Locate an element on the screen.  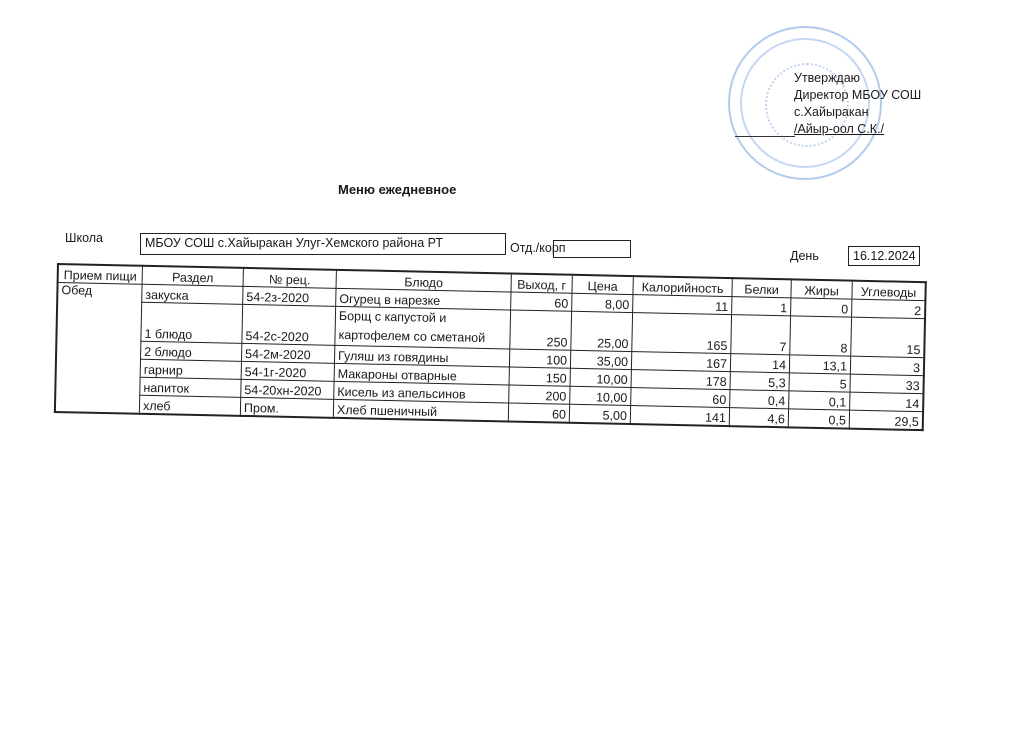
cell-fat: 0,5 is located at coordinates (819, 418).